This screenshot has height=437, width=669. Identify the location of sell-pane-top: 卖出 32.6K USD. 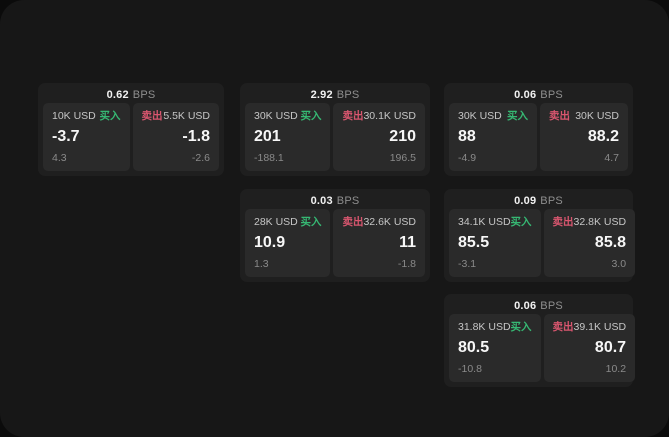
(379, 222).